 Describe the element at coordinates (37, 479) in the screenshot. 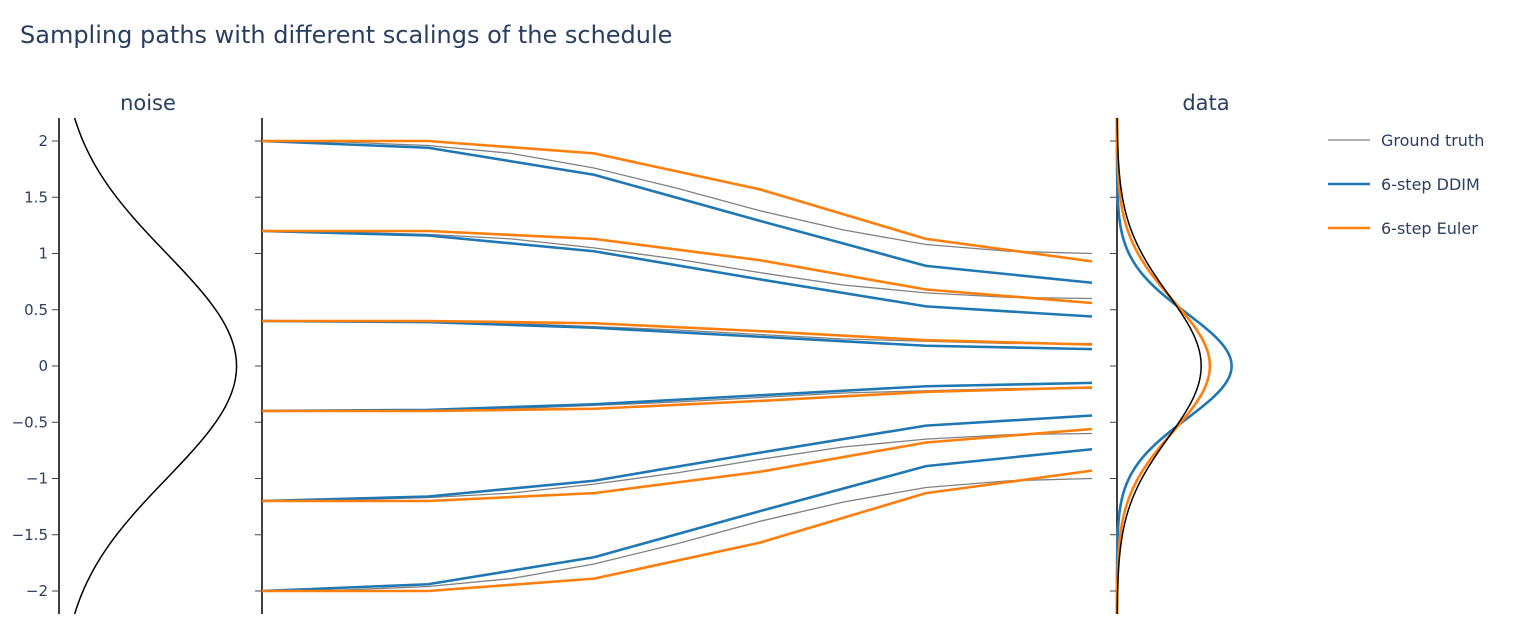

I see `y-tick-label: −1` at that location.